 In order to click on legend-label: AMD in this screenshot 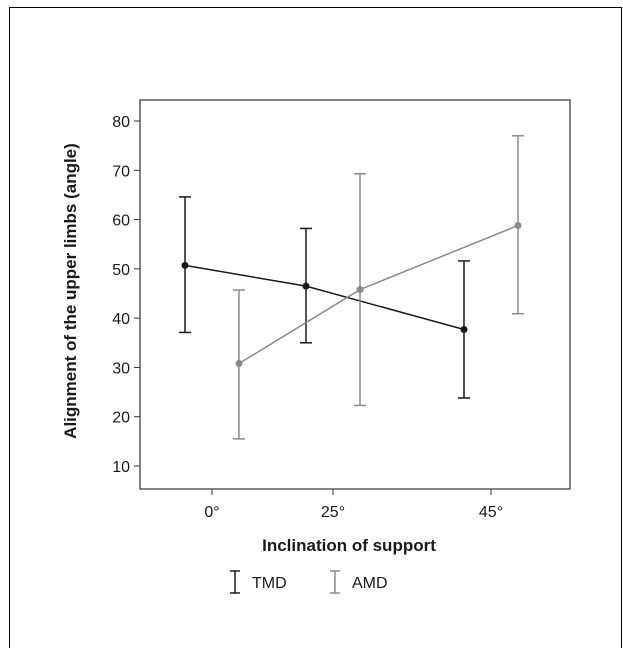, I will do `click(370, 583)`.